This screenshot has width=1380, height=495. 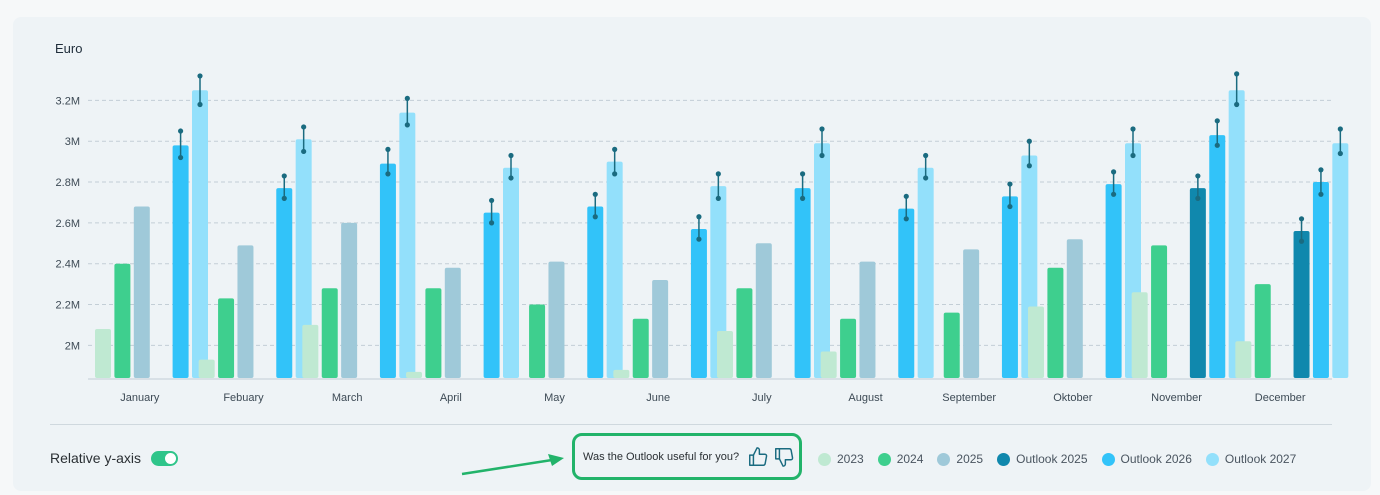 I want to click on bar-2024-january, so click(x=122, y=320).